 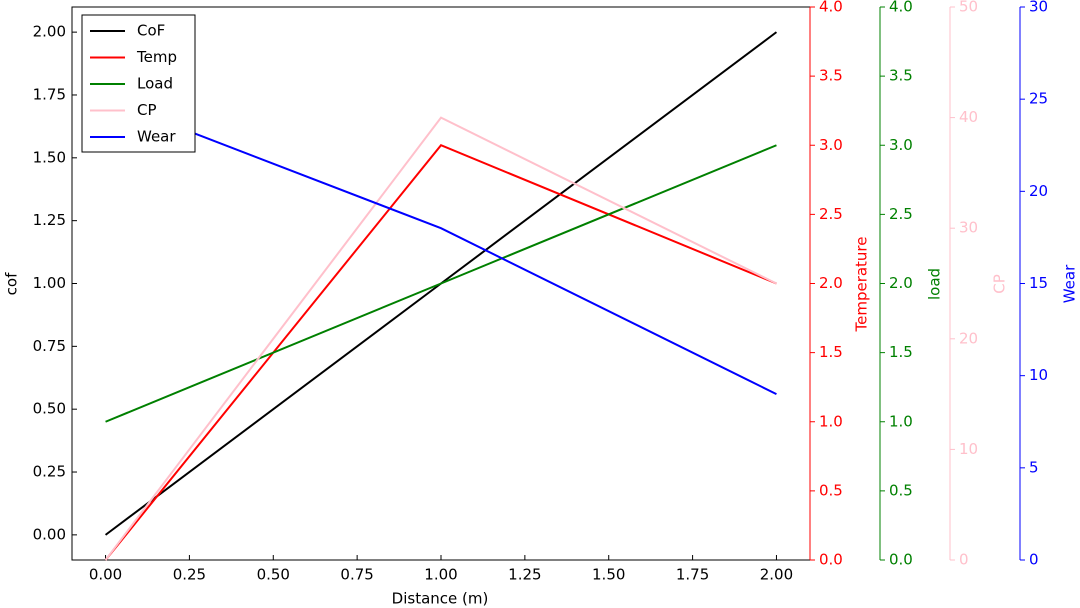 What do you see at coordinates (356, 575) in the screenshot?
I see `x-tick-label: 0.75` at bounding box center [356, 575].